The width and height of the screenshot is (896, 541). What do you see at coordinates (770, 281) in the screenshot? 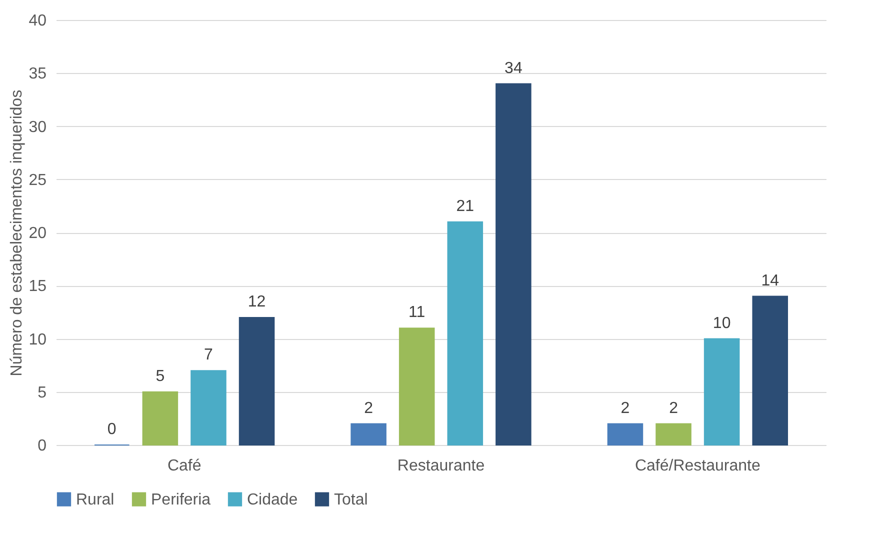
I see `data-label: 14` at bounding box center [770, 281].